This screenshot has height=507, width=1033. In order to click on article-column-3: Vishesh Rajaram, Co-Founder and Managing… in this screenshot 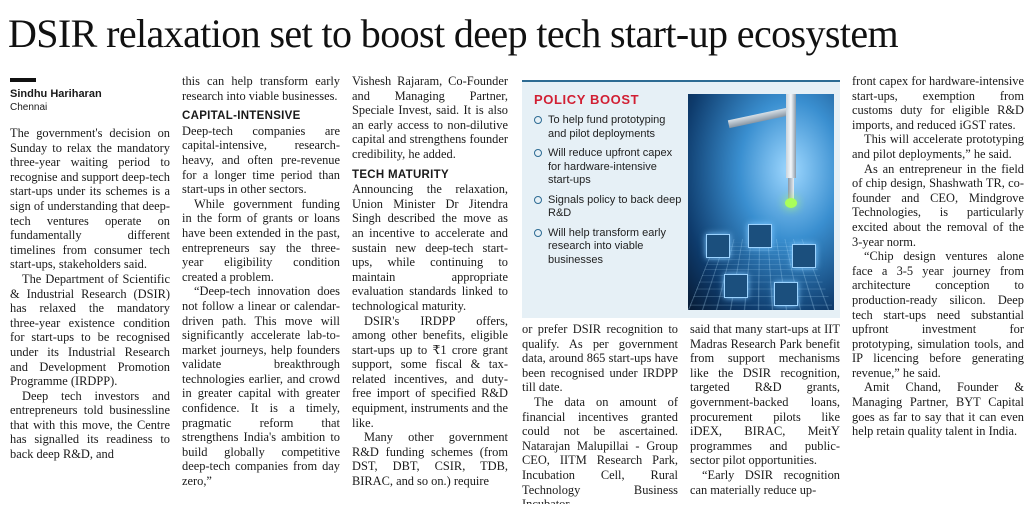, I will do `click(430, 289)`.